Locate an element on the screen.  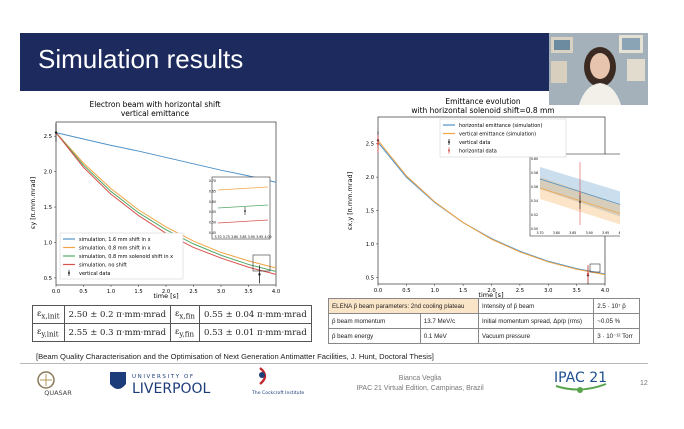
quasar-logo: QUASAR is located at coordinates (54, 384).